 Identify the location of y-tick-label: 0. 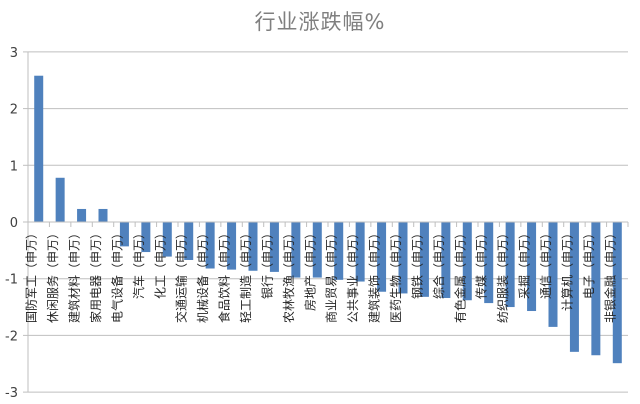
(14, 223).